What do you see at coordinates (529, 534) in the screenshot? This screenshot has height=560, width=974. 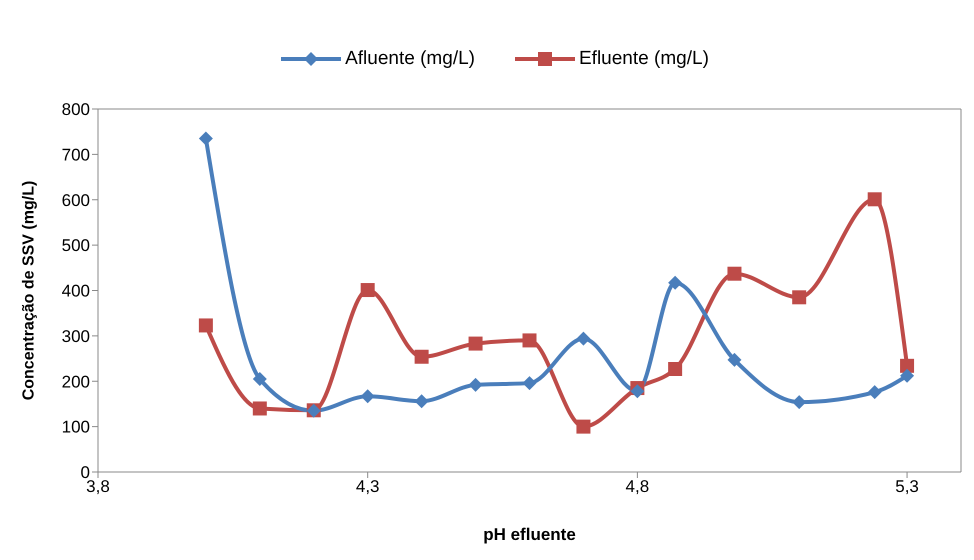 I see `x-axis-title: pH efluente` at bounding box center [529, 534].